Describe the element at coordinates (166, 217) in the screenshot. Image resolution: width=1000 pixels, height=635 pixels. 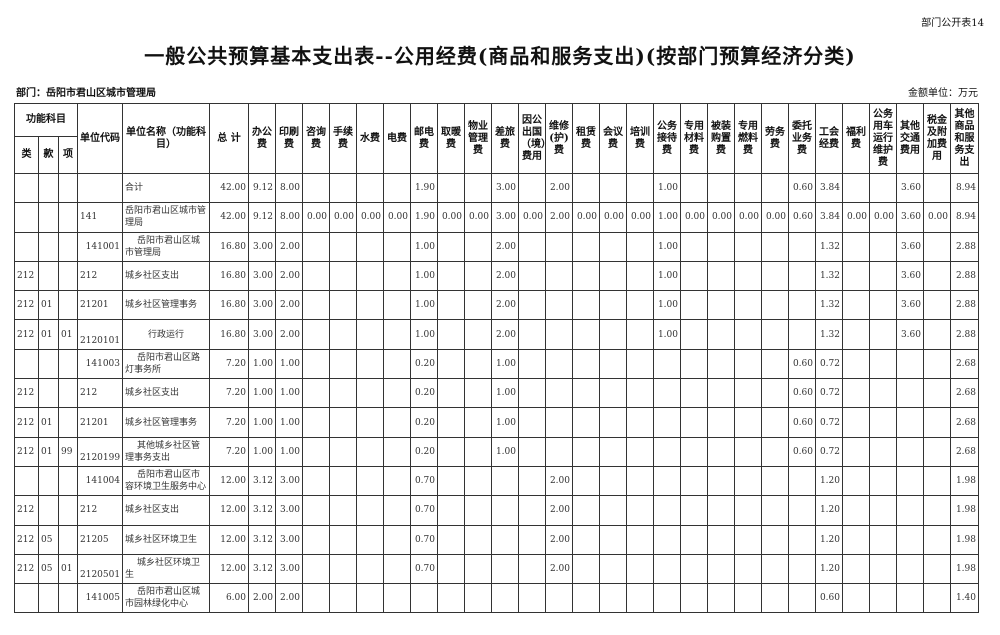
I see `cell-name: 岳阳市君山区城市管理局` at that location.